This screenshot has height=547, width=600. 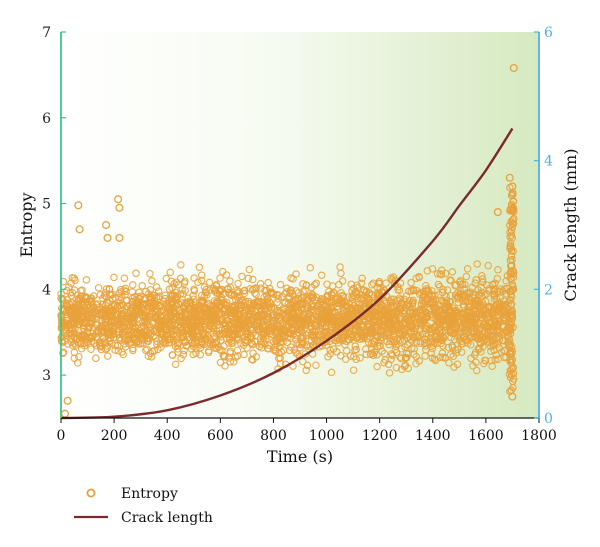 What do you see at coordinates (46, 290) in the screenshot?
I see `y-left-tick-label: 4` at bounding box center [46, 290].